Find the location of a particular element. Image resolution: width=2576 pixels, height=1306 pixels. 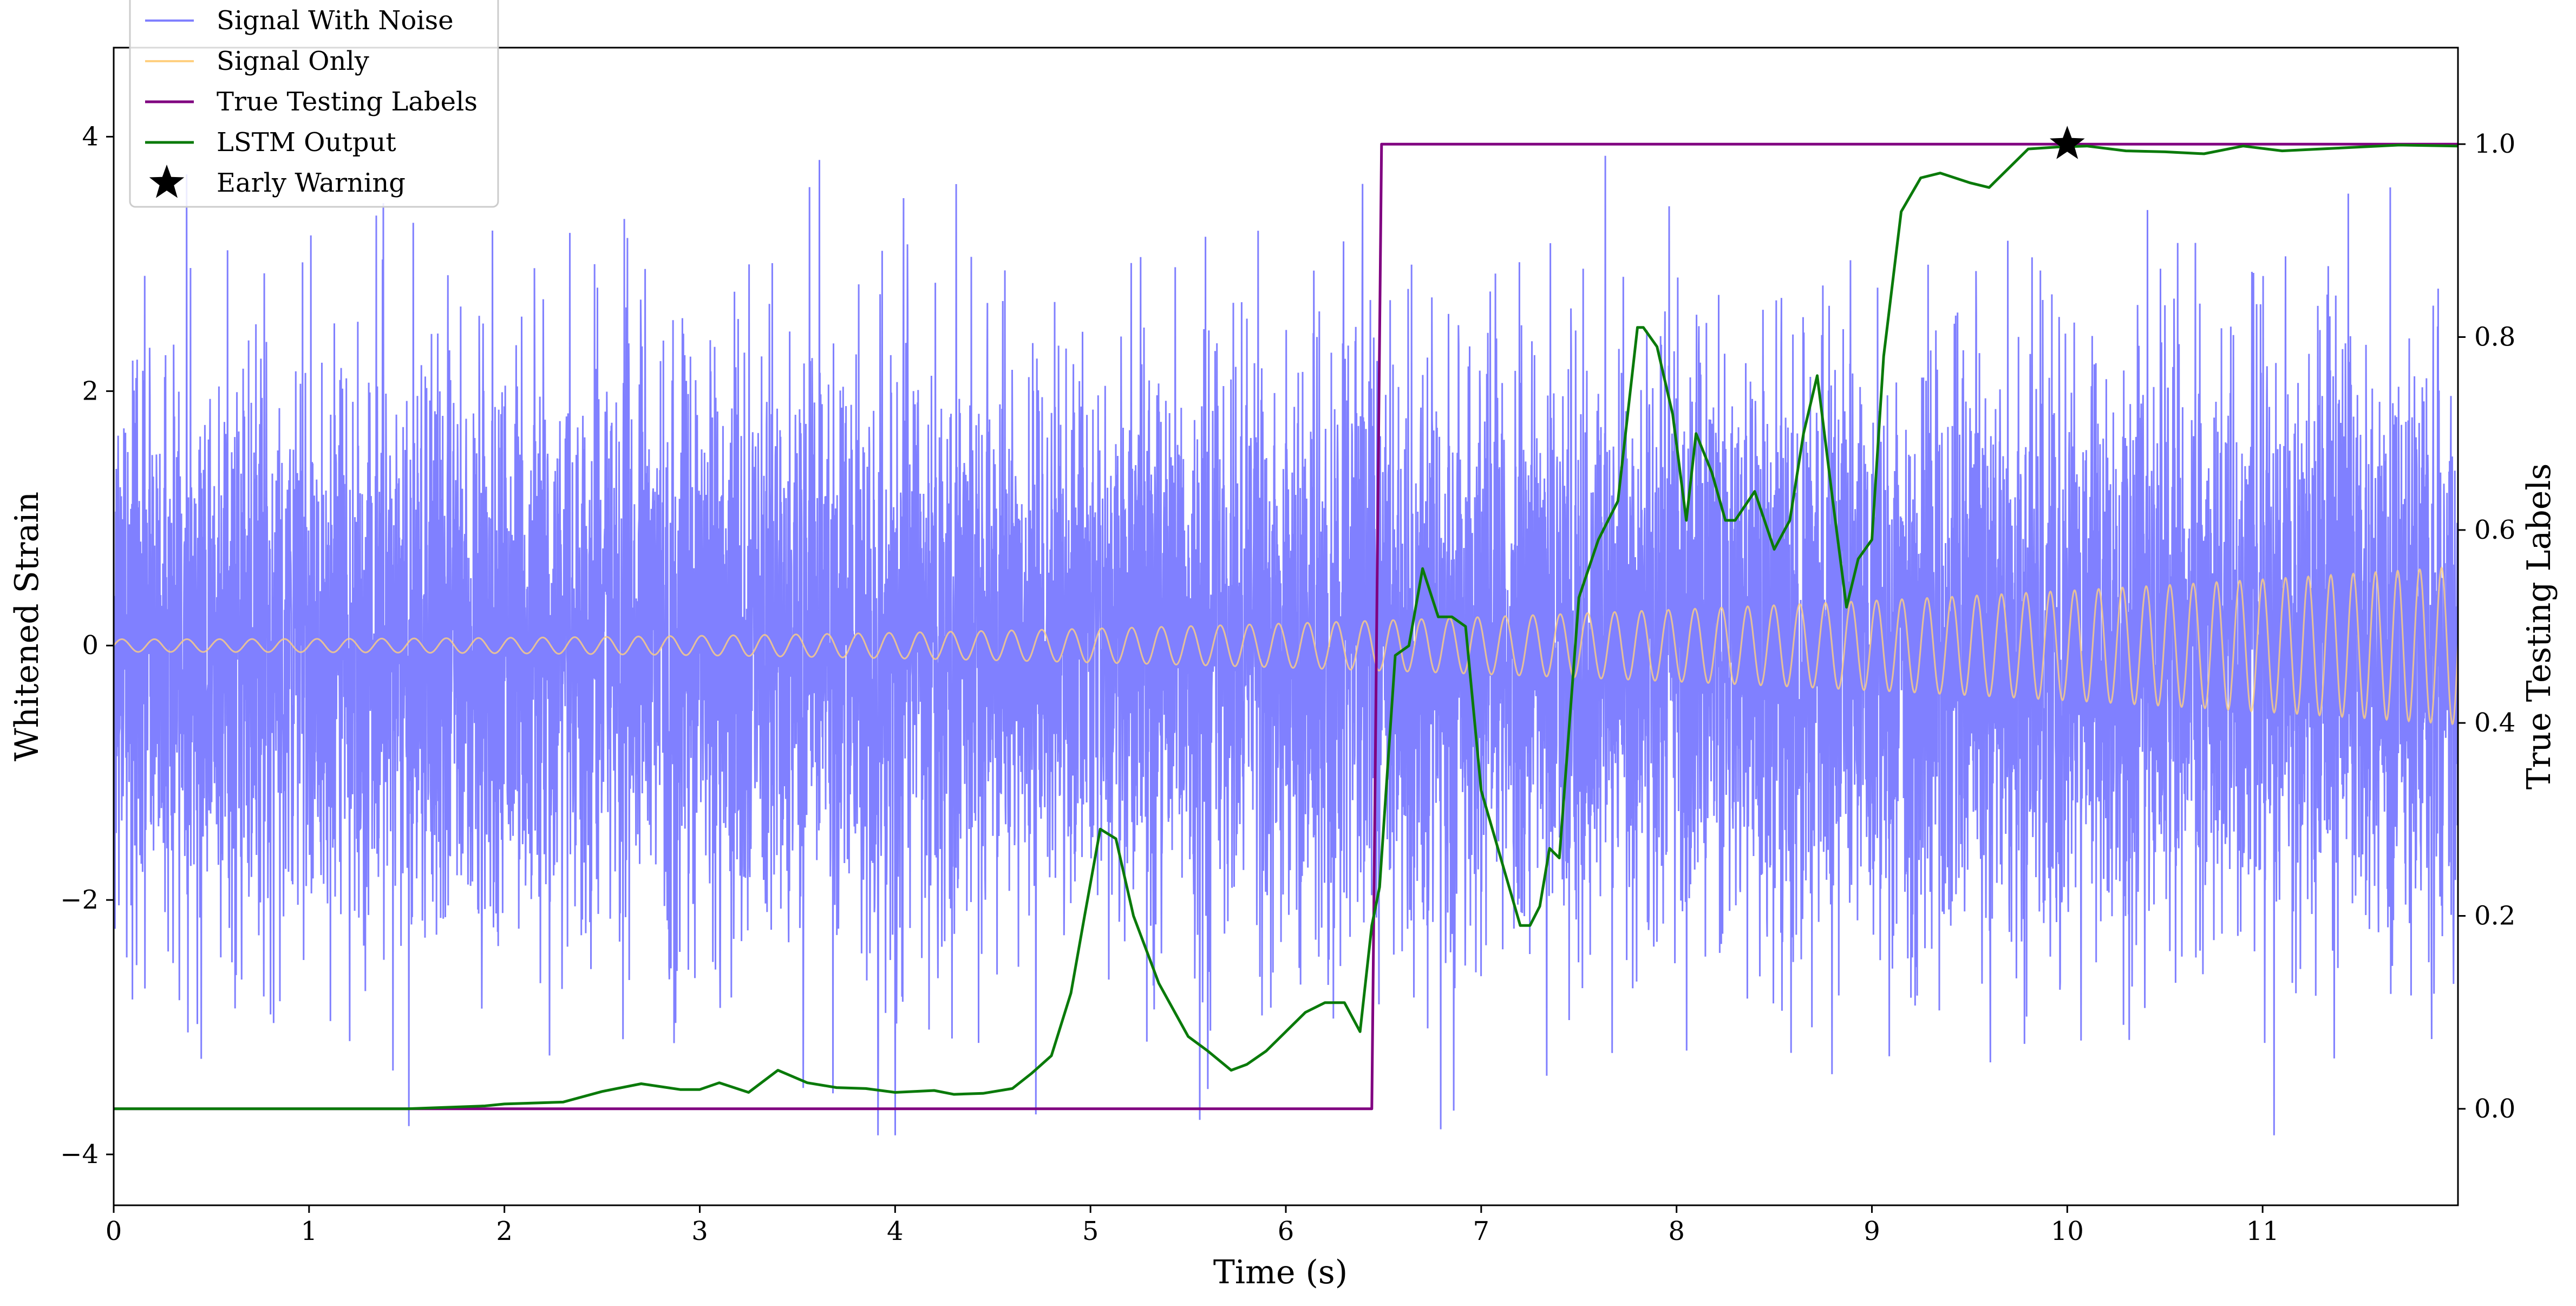

x-tick-label: 11 is located at coordinates (2263, 1231).